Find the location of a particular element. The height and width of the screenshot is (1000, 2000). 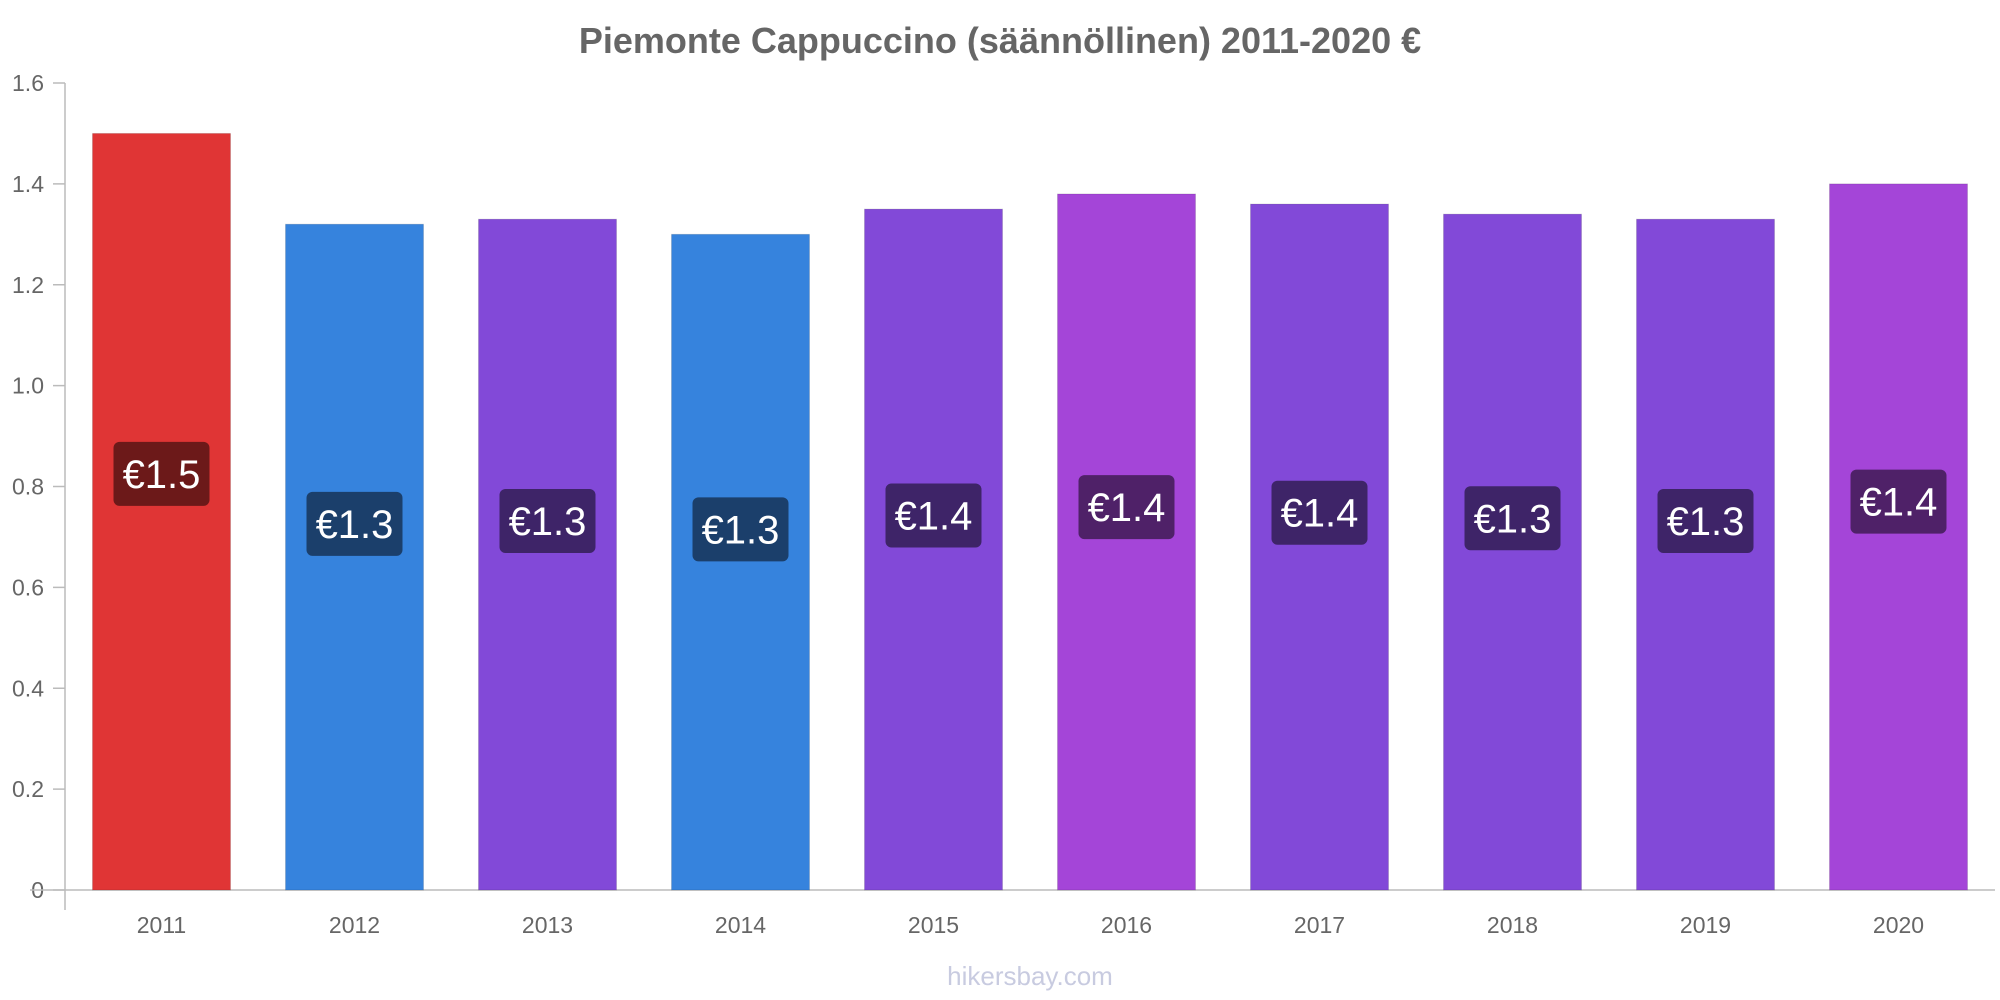

x-tick-label: 2020 is located at coordinates (1898, 925).